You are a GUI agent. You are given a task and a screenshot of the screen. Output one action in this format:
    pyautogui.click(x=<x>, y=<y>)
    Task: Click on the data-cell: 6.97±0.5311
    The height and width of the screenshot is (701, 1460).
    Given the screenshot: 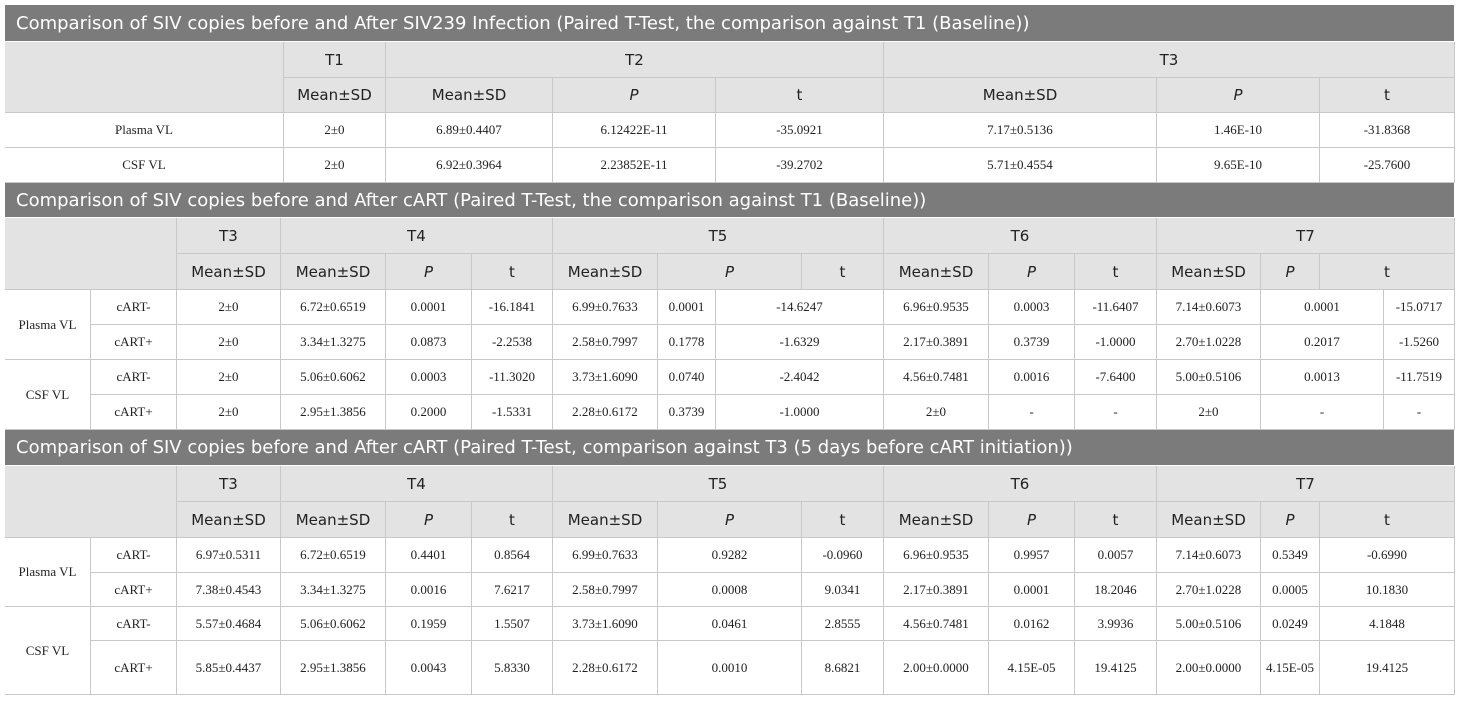 What is the action you would take?
    pyautogui.click(x=229, y=555)
    